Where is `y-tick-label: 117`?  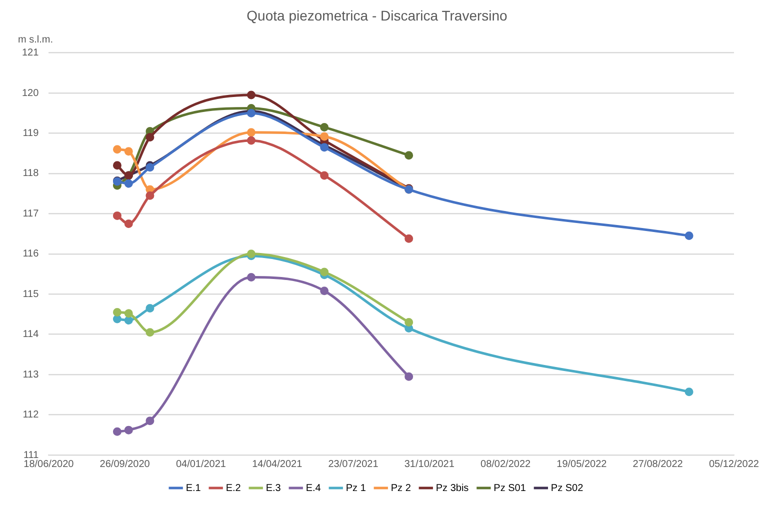
y-tick-label: 117 is located at coordinates (31, 214).